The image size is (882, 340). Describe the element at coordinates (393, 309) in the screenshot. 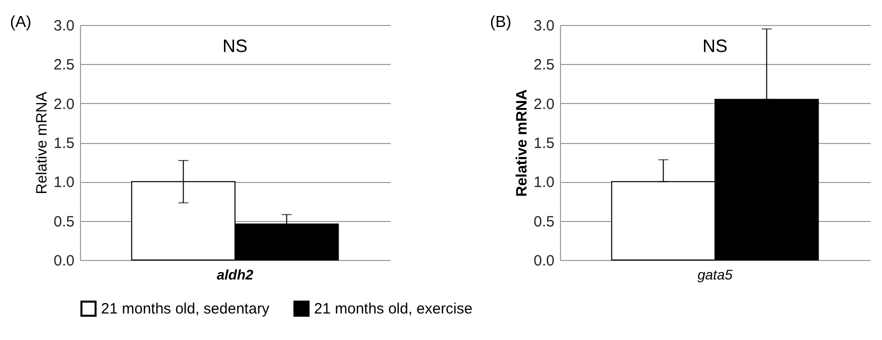

I see `legend-label: 21 months old, exercise` at that location.